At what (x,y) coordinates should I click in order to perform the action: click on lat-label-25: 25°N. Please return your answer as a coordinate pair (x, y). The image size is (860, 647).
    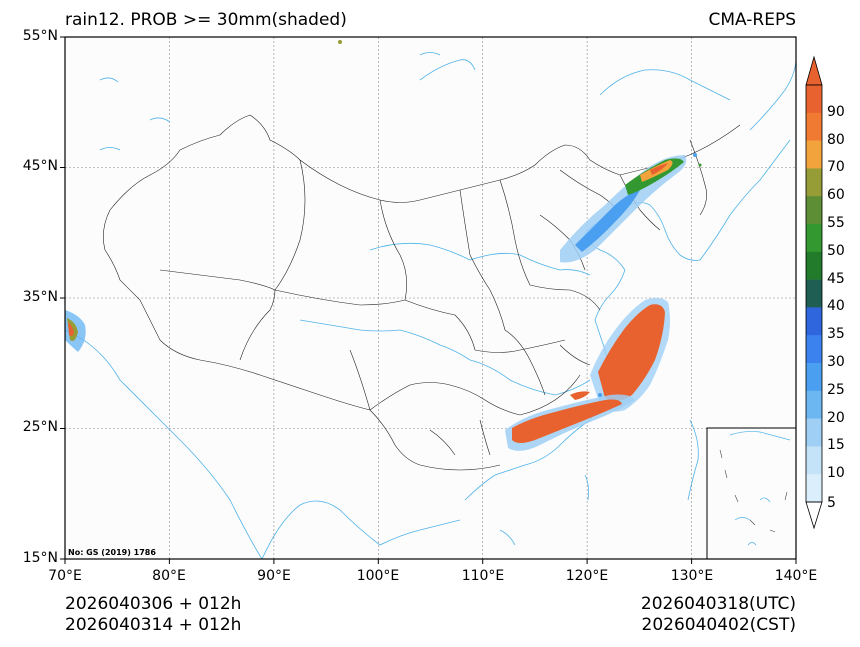
    Looking at the image, I should click on (40, 427).